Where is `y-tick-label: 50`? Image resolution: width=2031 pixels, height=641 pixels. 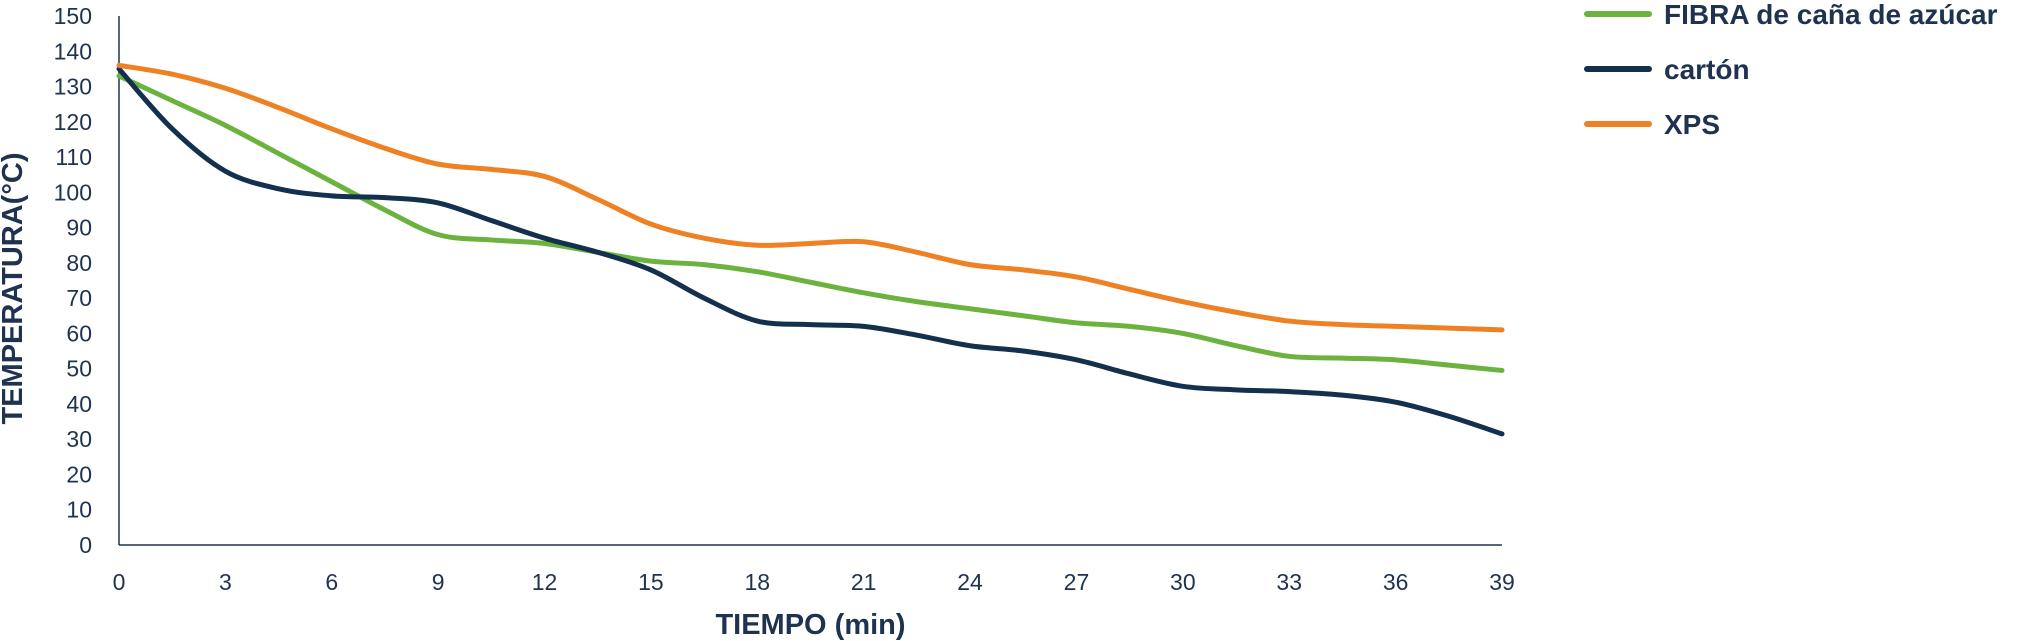
y-tick-label: 50 is located at coordinates (79, 369).